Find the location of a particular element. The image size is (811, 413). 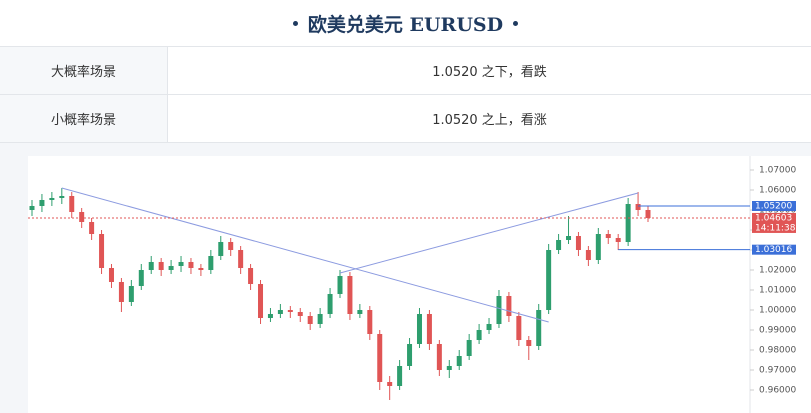

y-tick-label: 0.99000 is located at coordinates (777, 331).